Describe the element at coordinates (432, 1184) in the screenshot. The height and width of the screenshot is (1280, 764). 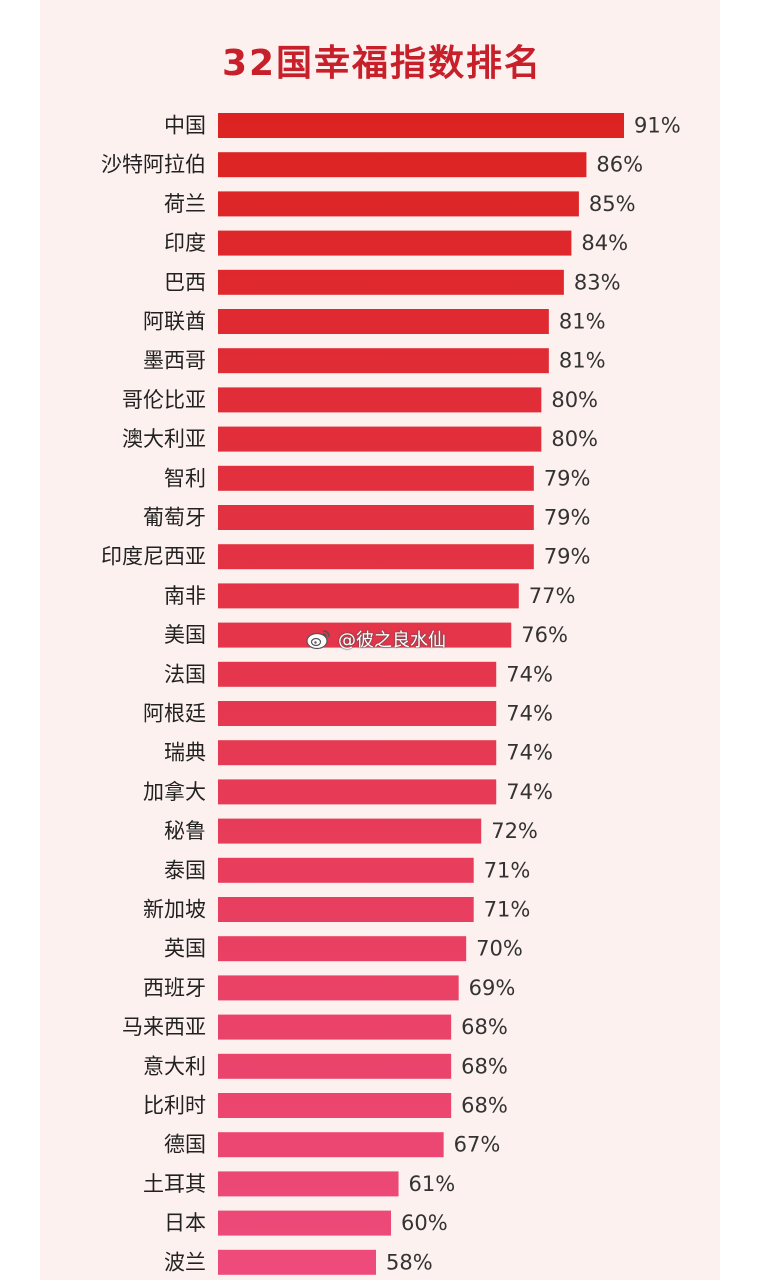
I see `value-label: 61%` at that location.